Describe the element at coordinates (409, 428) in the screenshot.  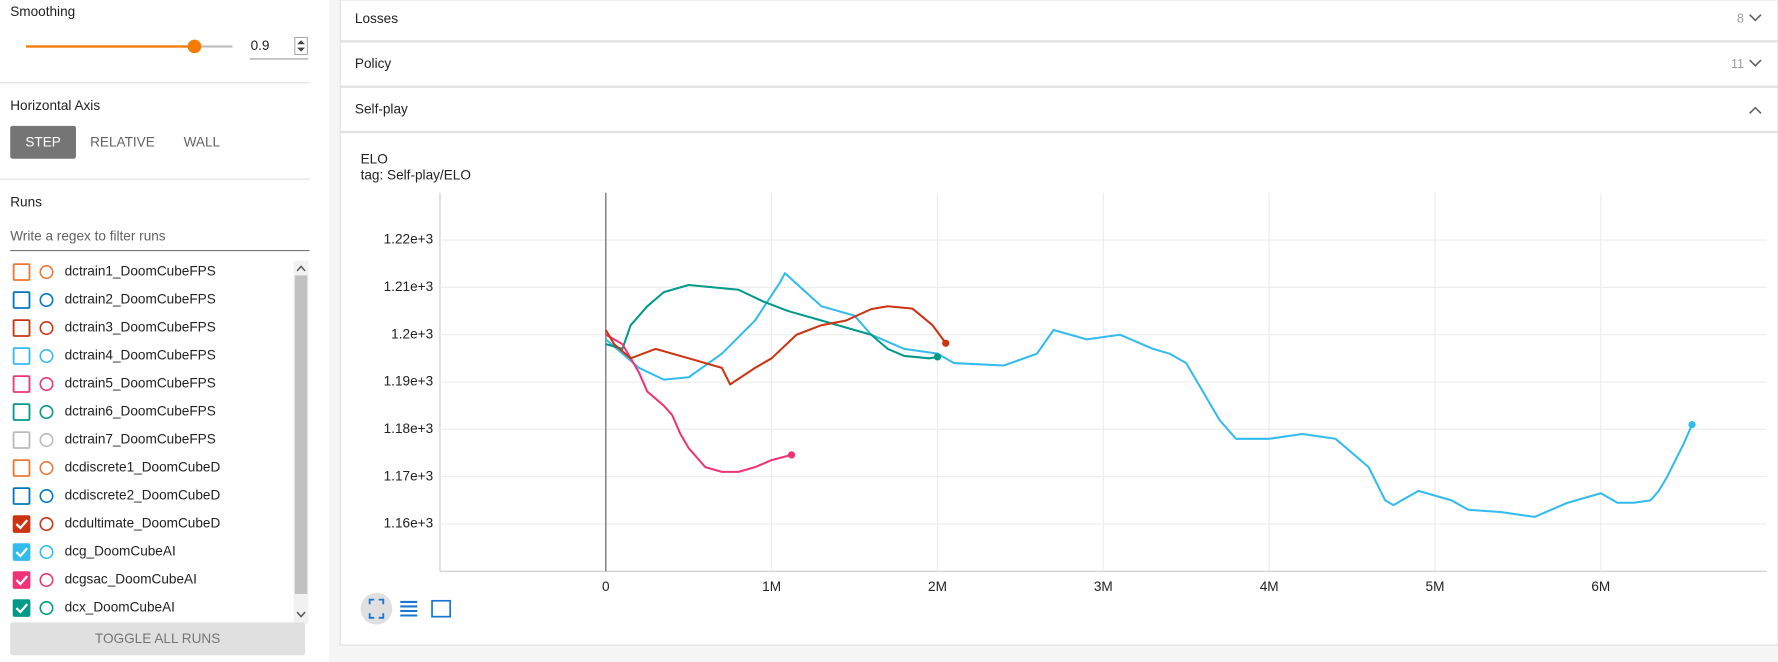
I see `y-tick-label: 1.18e+3` at that location.